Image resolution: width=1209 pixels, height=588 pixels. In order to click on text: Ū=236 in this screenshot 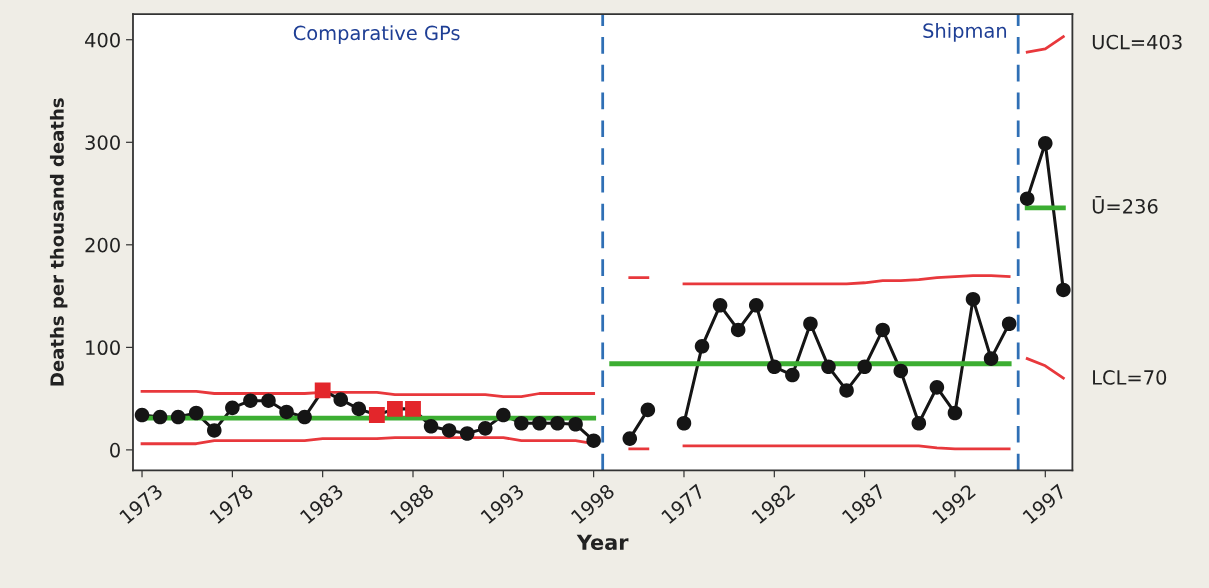, I will do `click(1125, 204)`.